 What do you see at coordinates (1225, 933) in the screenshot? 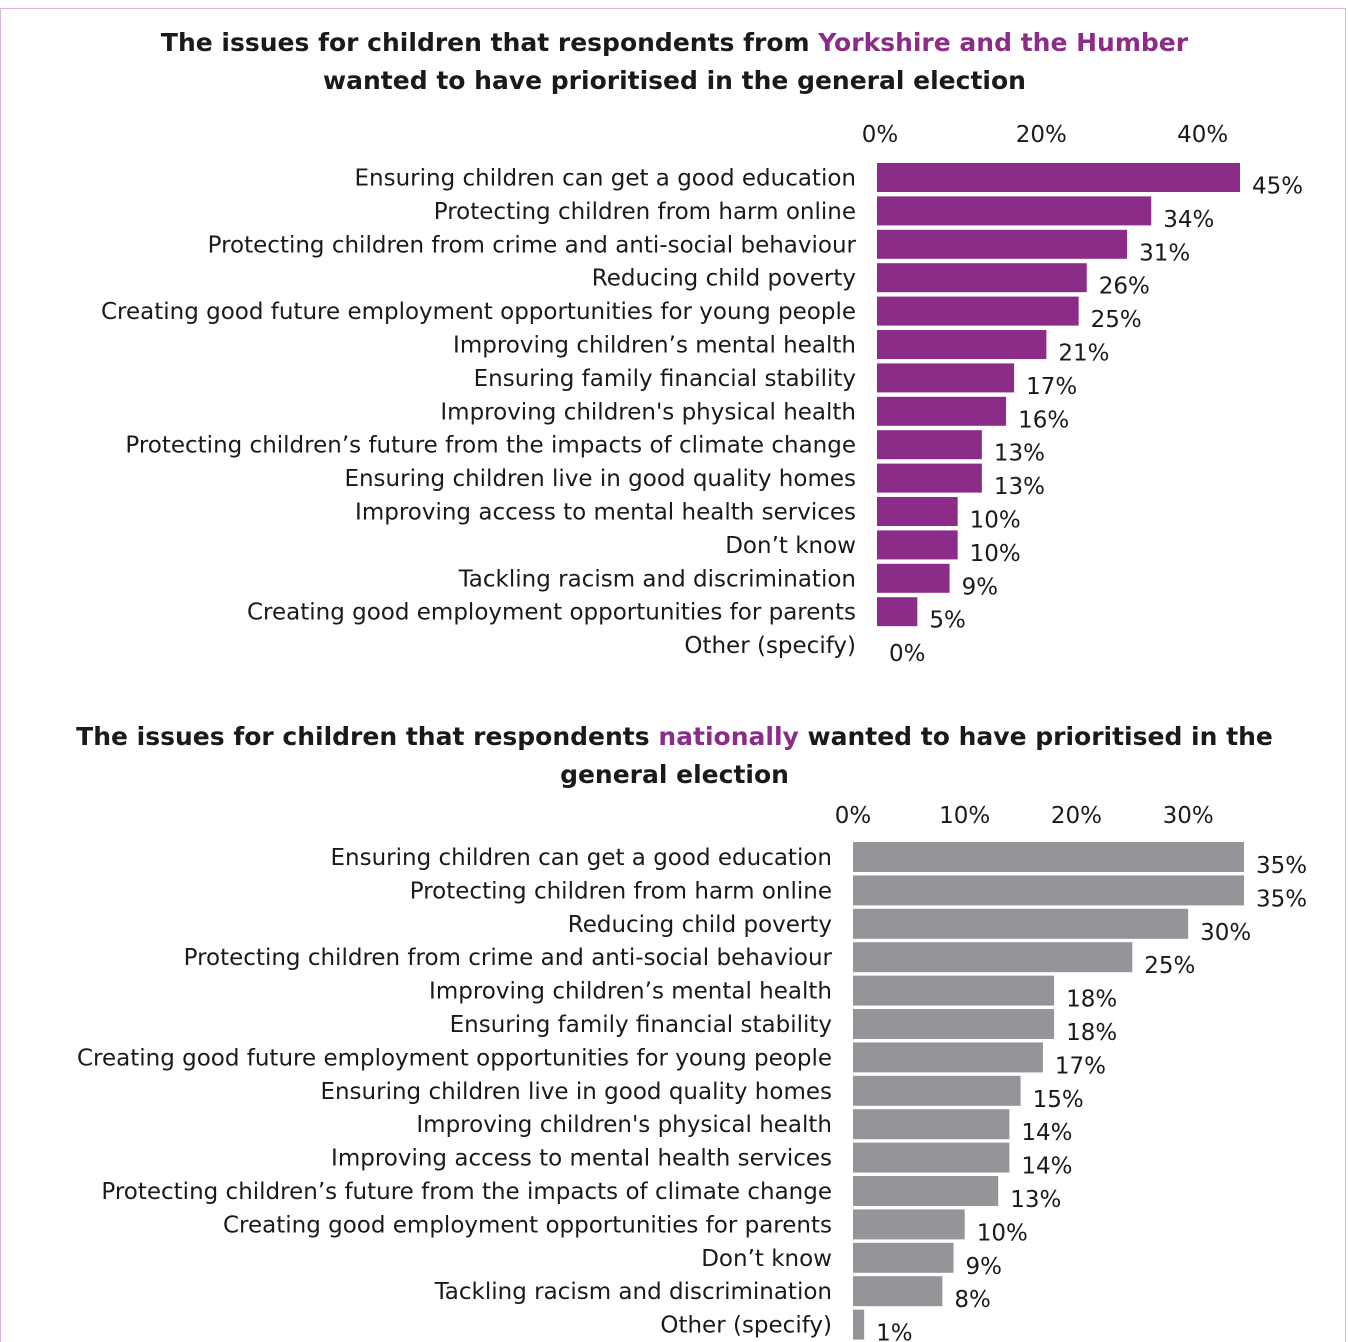
I see `chart2-value-label: 30%` at bounding box center [1225, 933].